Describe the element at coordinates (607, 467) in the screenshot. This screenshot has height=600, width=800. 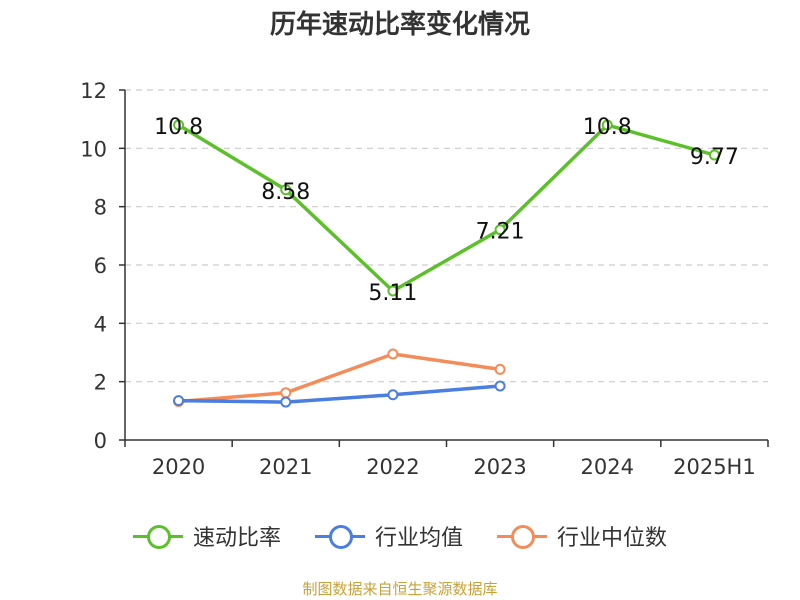
I see `x-tick-label: 2024` at that location.